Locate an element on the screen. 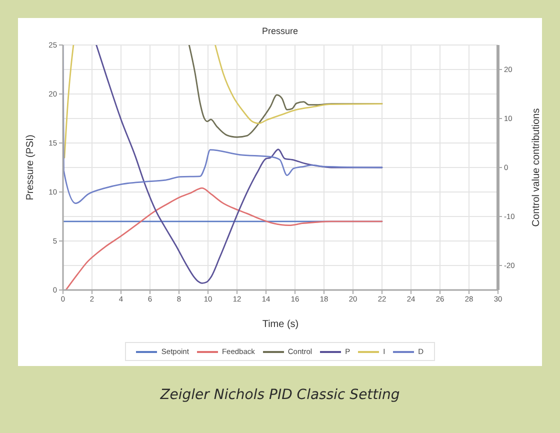  y-axis-title: Pressure (PSI) is located at coordinates (30, 167).